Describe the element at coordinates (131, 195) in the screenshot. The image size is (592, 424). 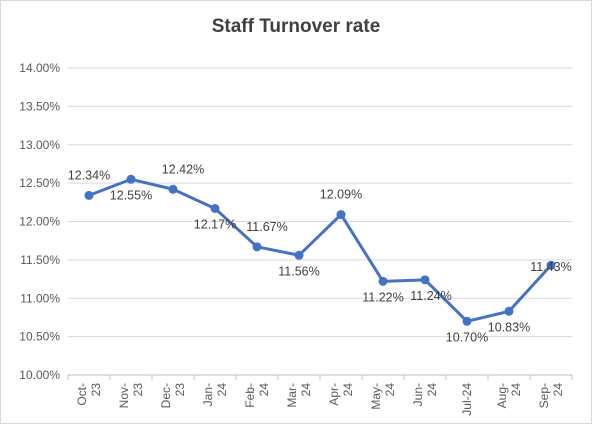
I see `data-label: 12.55%` at that location.